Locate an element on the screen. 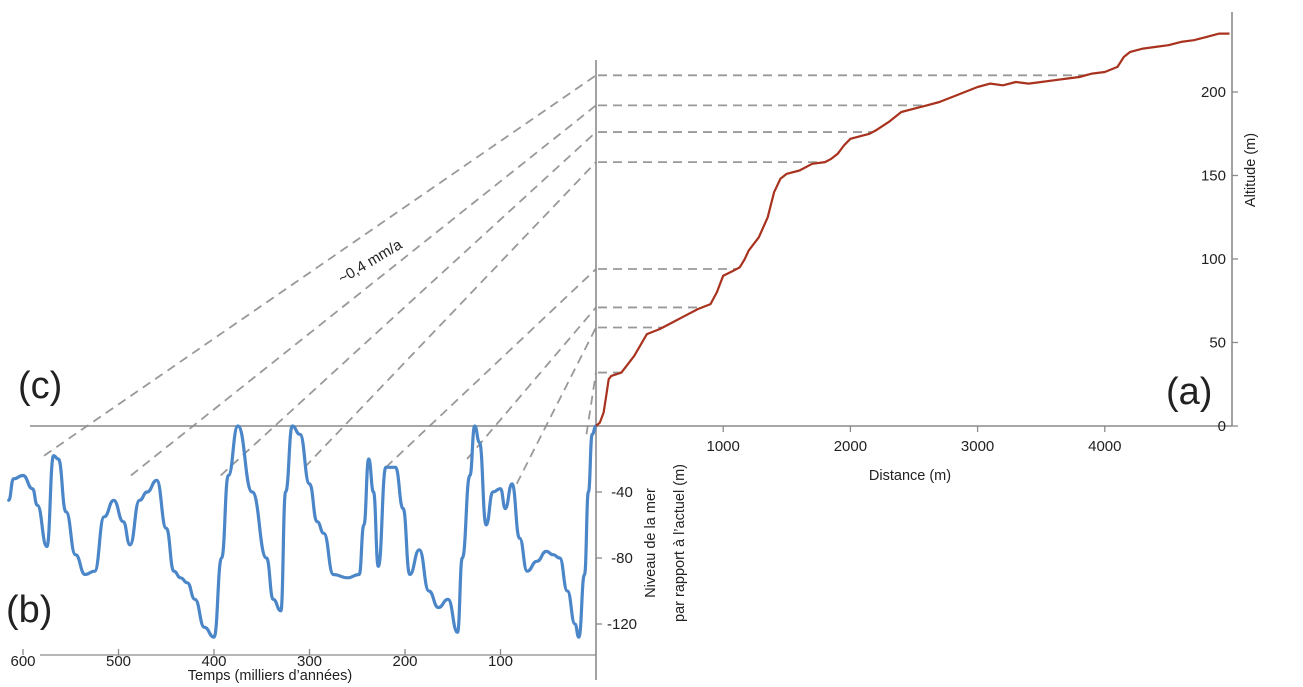 This screenshot has width=1303, height=687. sea-level-tick-label: -80 is located at coordinates (622, 558).